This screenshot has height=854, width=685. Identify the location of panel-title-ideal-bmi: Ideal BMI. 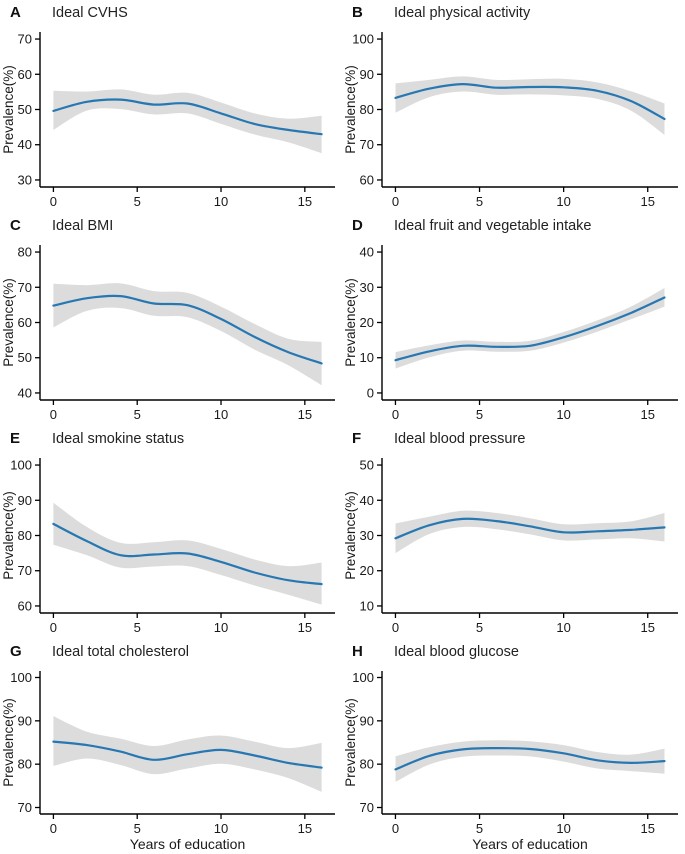
(83, 226).